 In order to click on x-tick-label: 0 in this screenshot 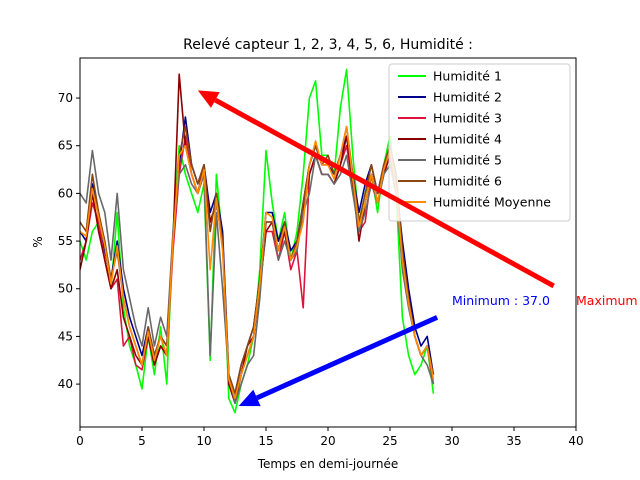, I will do `click(80, 441)`.